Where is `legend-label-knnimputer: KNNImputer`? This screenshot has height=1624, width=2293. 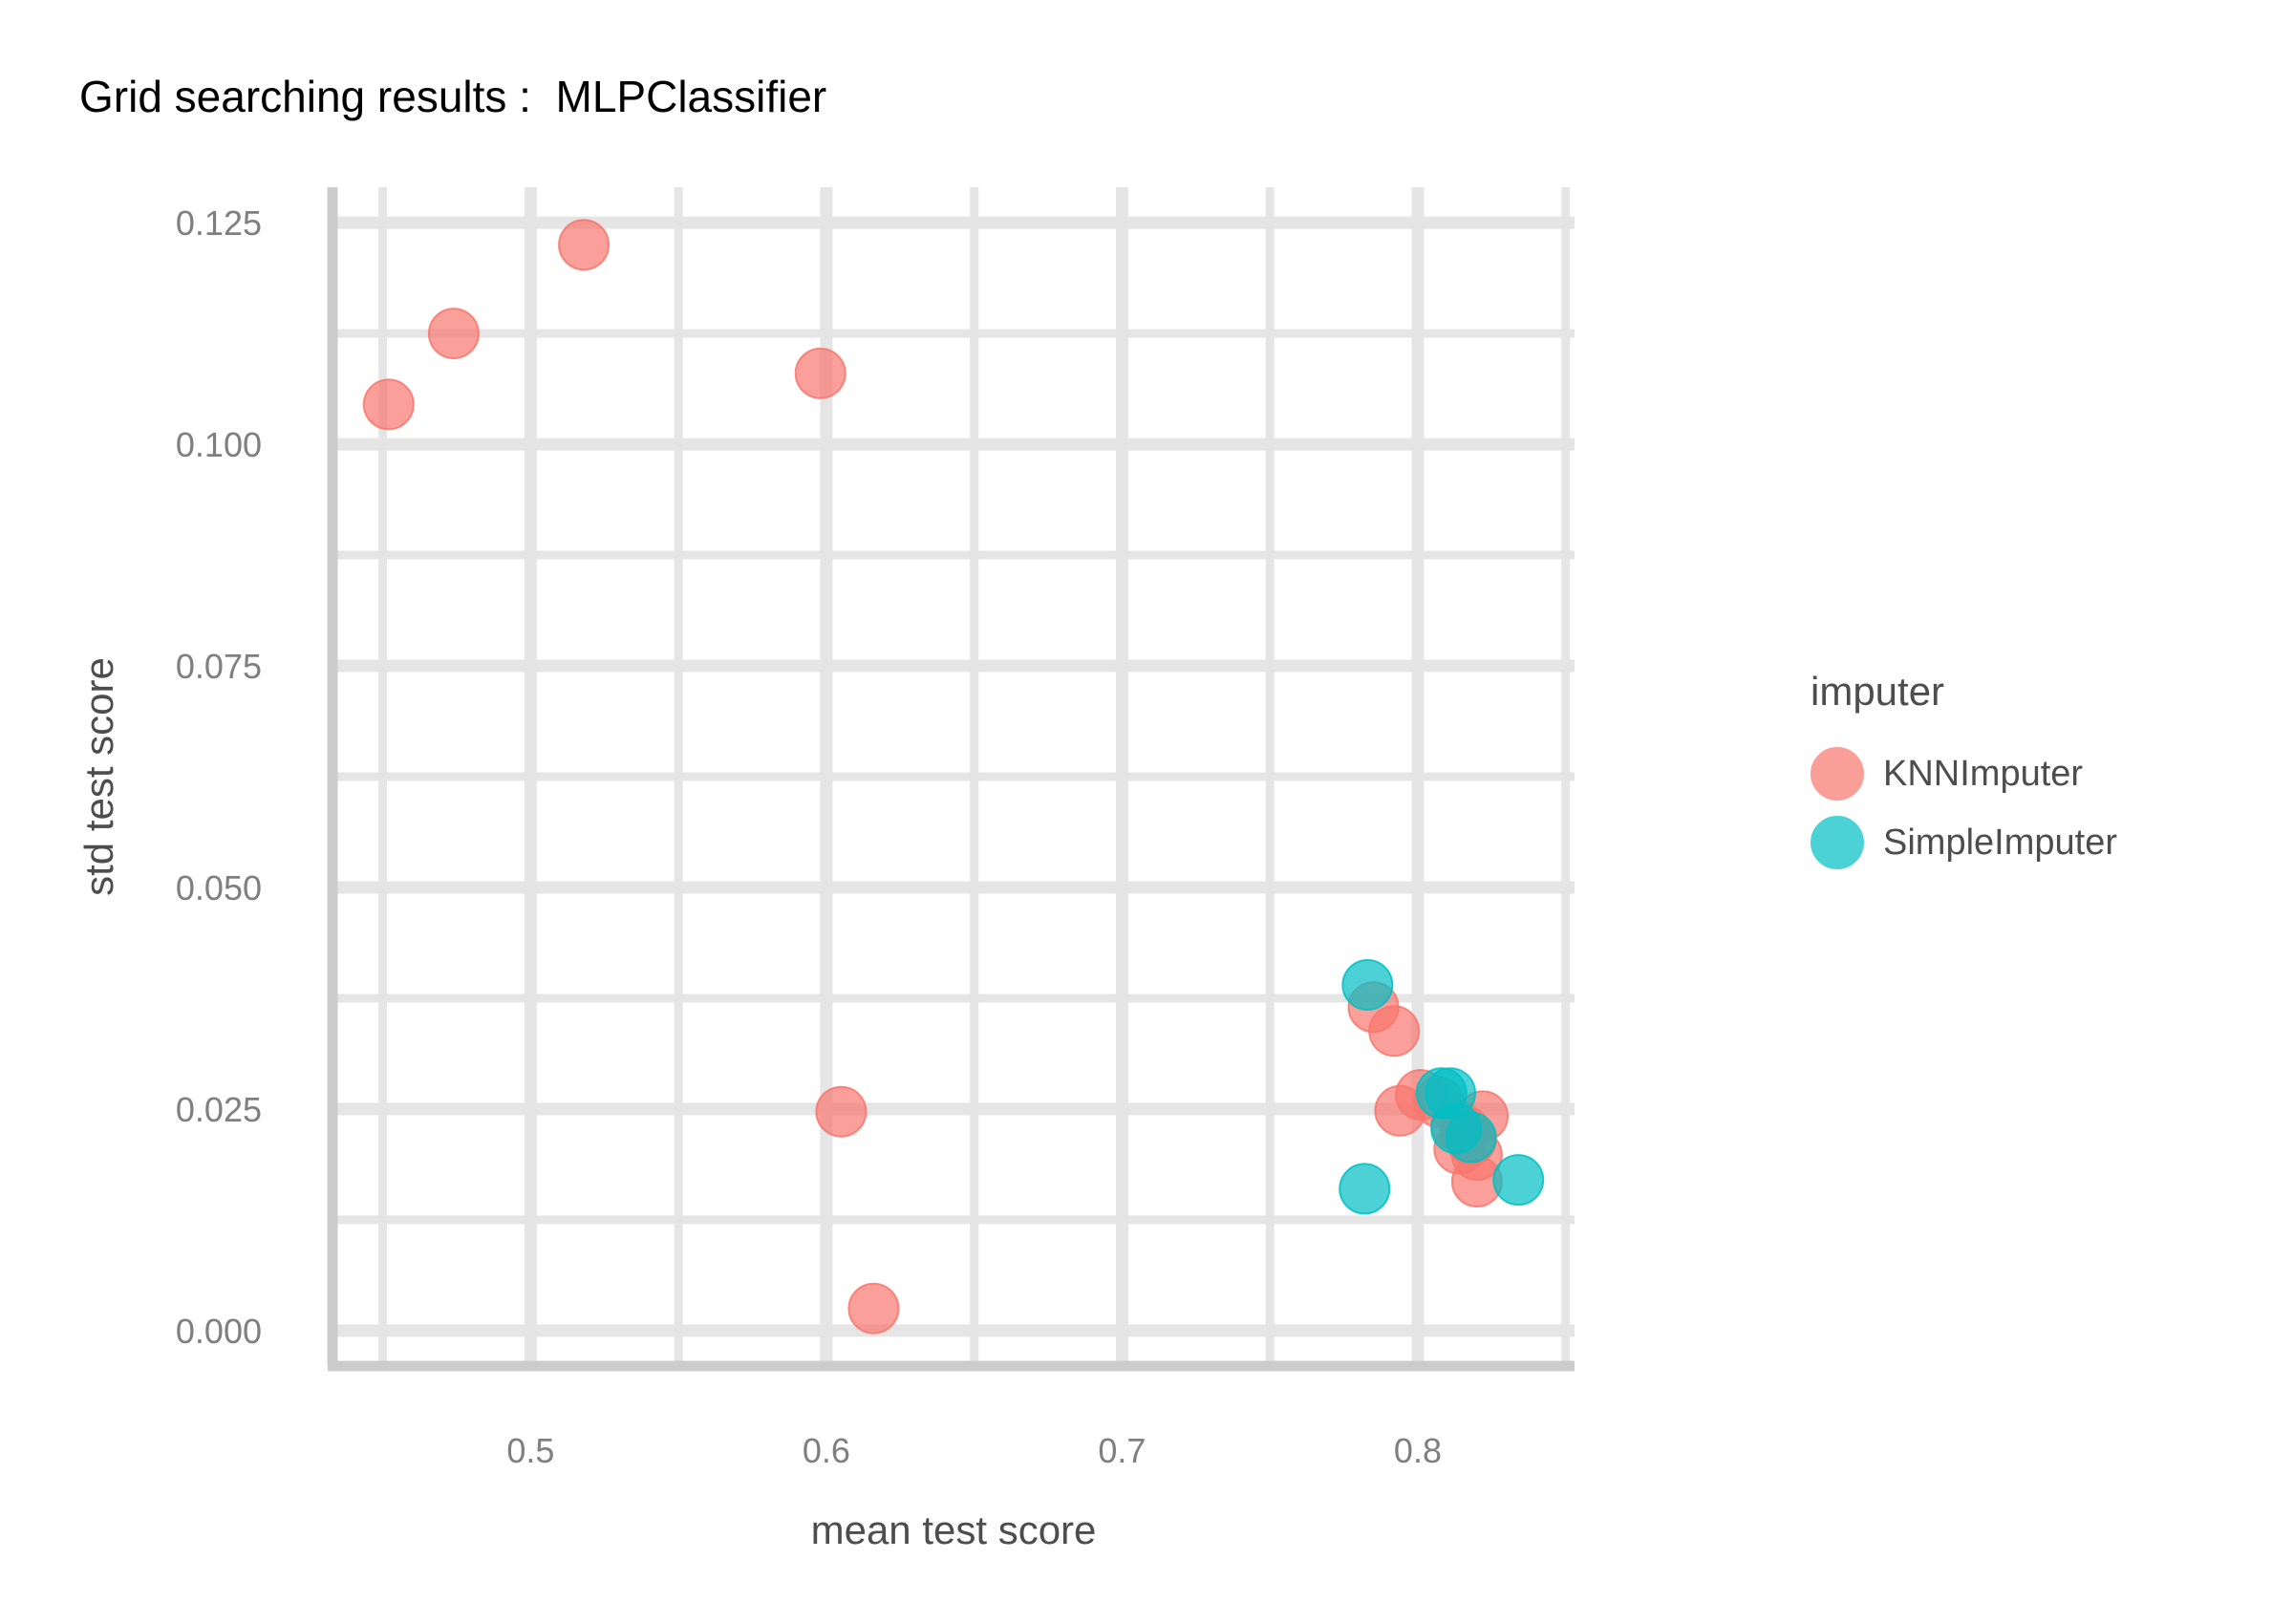 legend-label-knnimputer: KNNImputer is located at coordinates (1983, 774).